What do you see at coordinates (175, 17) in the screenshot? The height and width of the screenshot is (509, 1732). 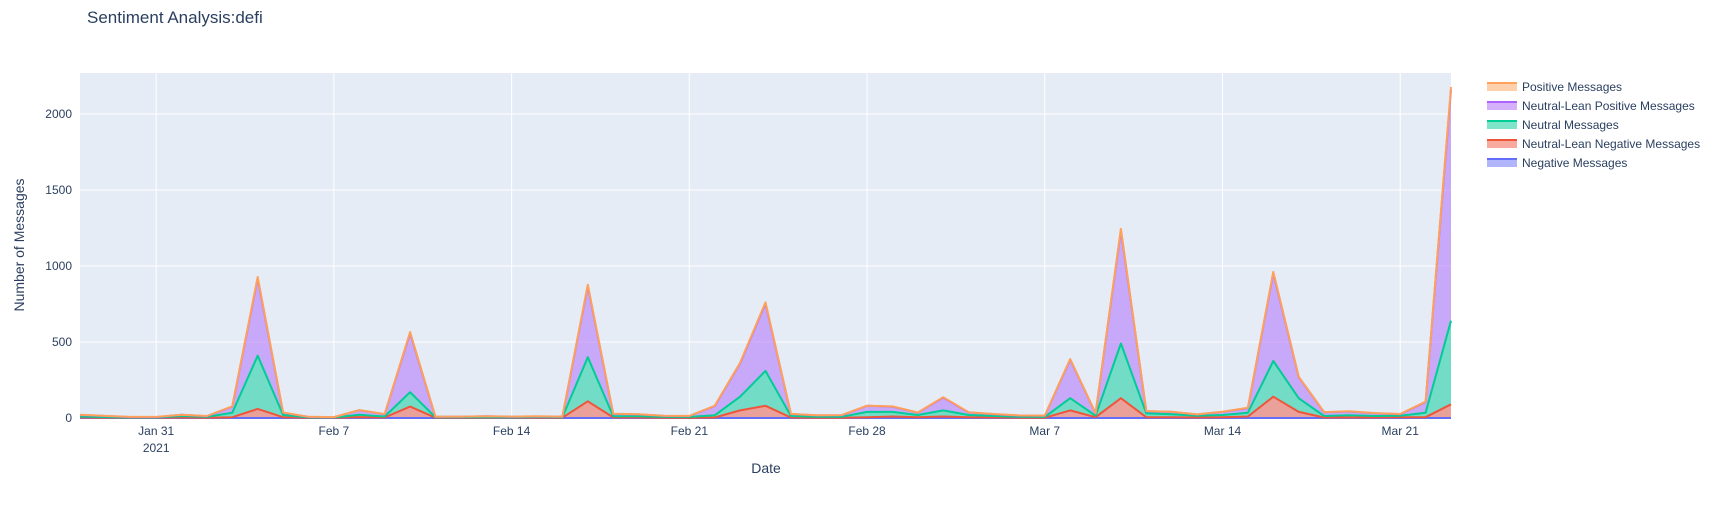 I see `chart-title: Sentiment Analysis:defi` at bounding box center [175, 17].